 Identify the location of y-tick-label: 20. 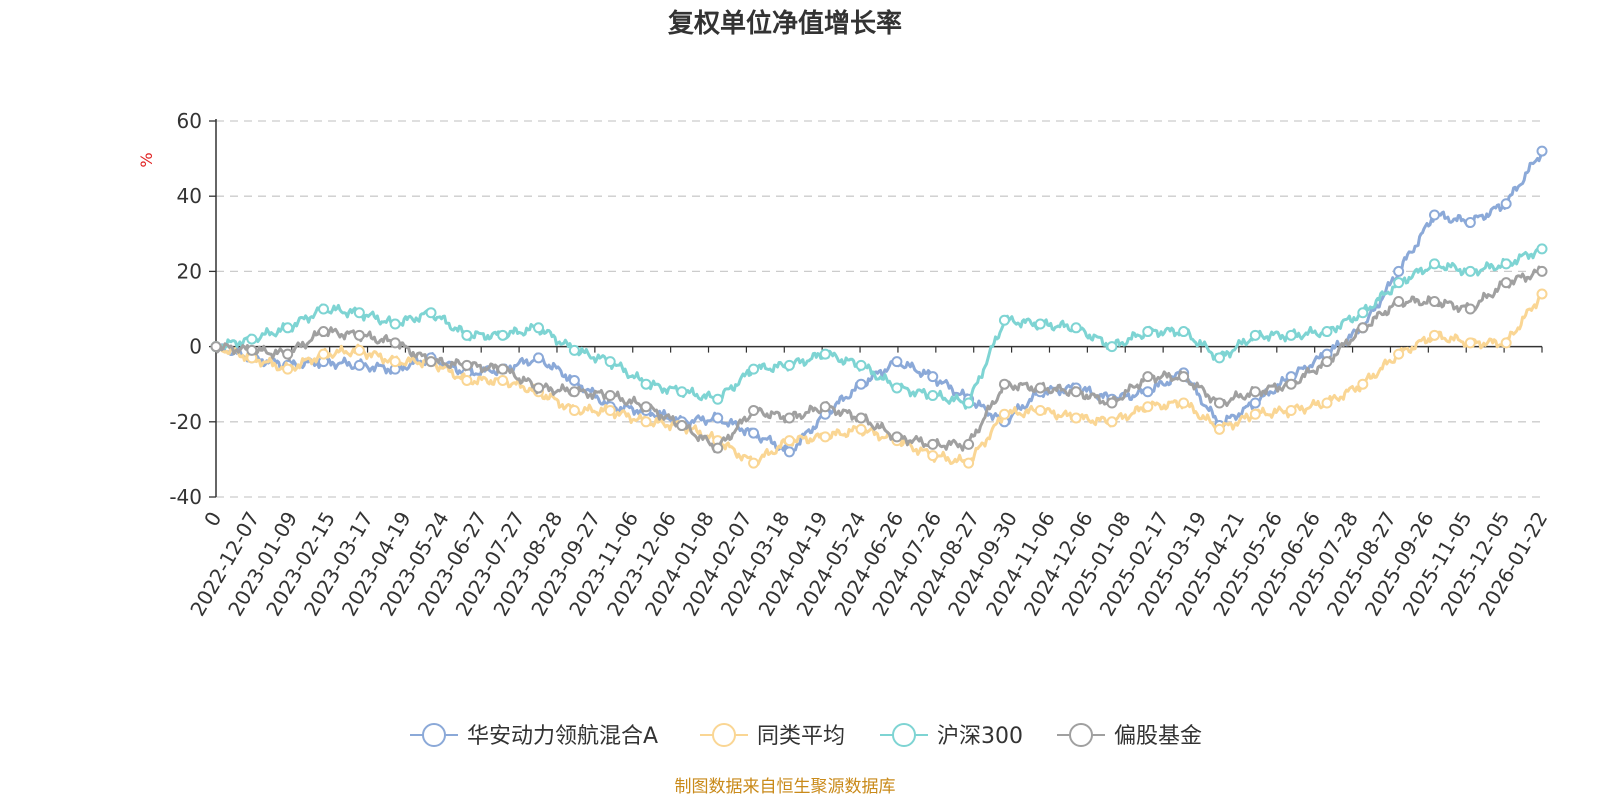
(189, 271).